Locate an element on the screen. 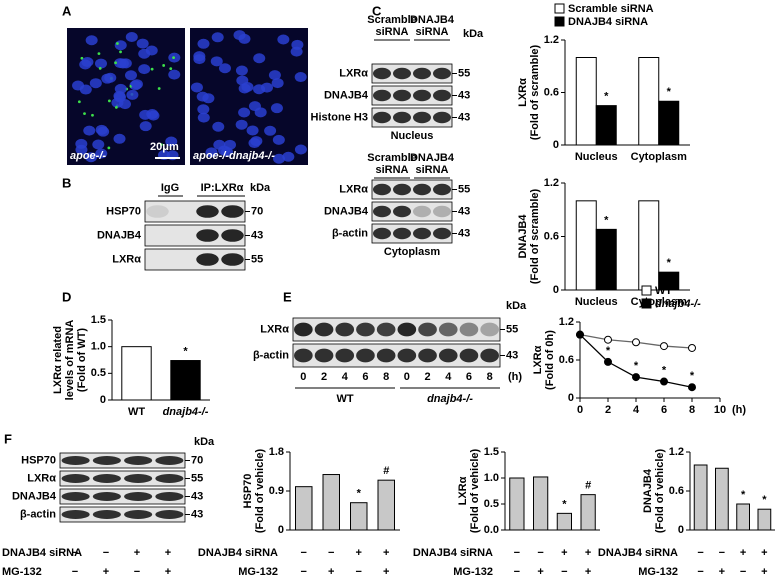 The width and height of the screenshot is (779, 583). blot-row-label: Histone H3 is located at coordinates (339, 117).